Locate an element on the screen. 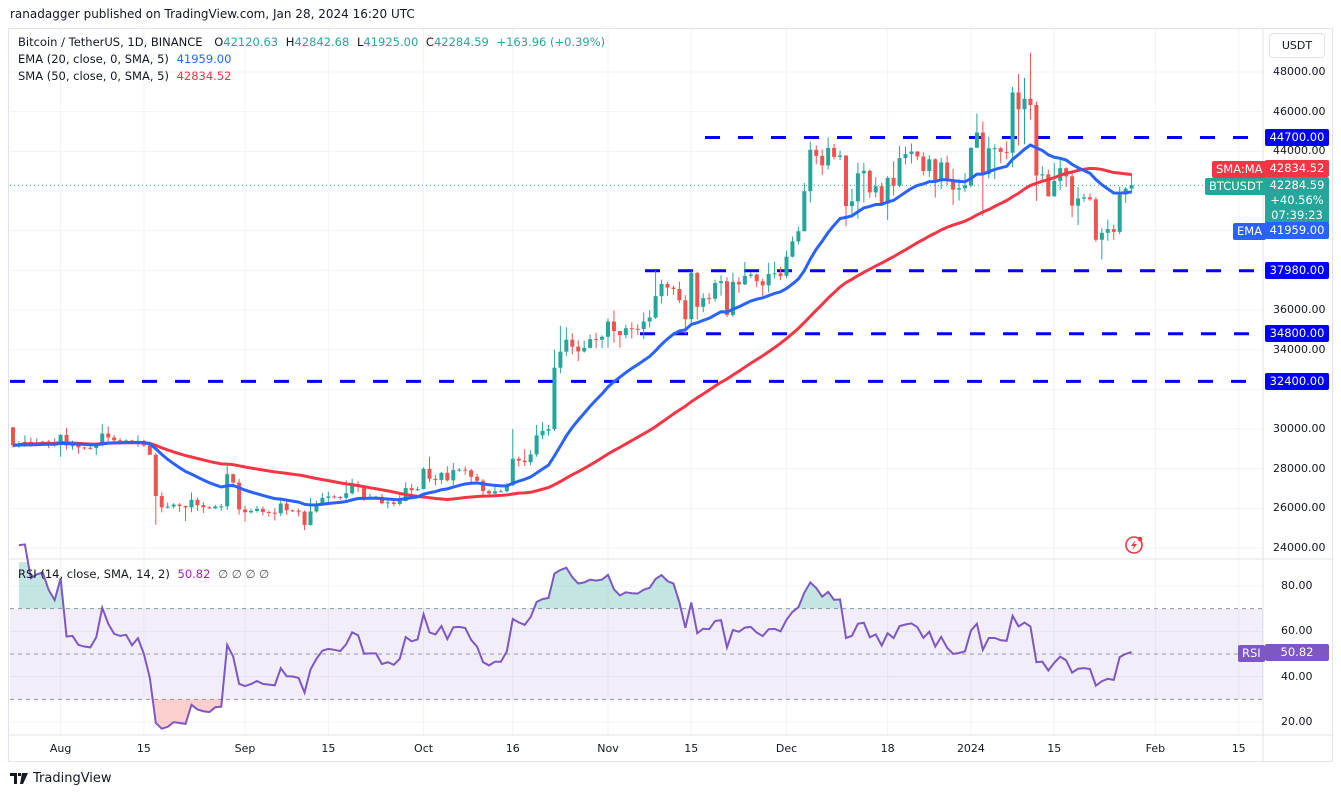  price-axis-label: 28000.00 is located at coordinates (1299, 468).